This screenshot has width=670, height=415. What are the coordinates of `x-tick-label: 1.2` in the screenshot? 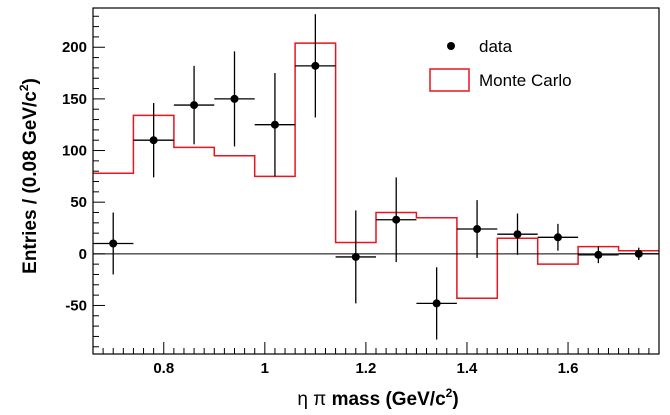 It's located at (365, 368).